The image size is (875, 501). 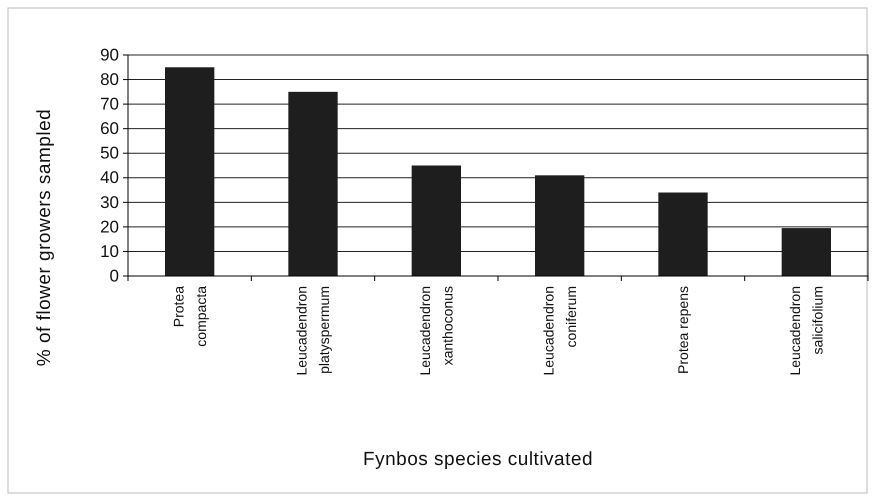 I want to click on y-tick-label: 90, so click(x=109, y=54).